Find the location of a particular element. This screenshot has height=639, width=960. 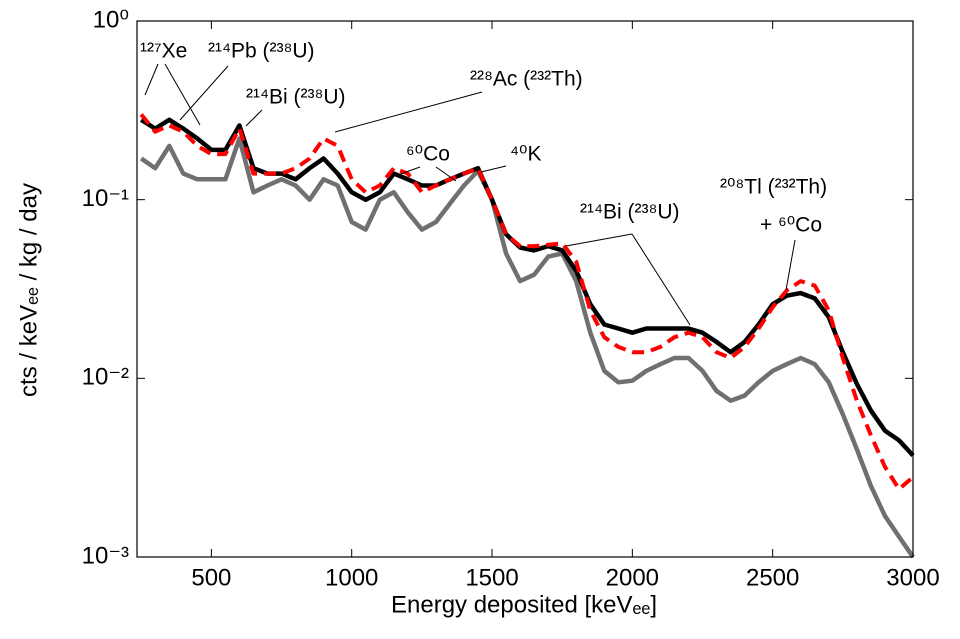

y-tick-label: 10⁰ is located at coordinates (111, 19).